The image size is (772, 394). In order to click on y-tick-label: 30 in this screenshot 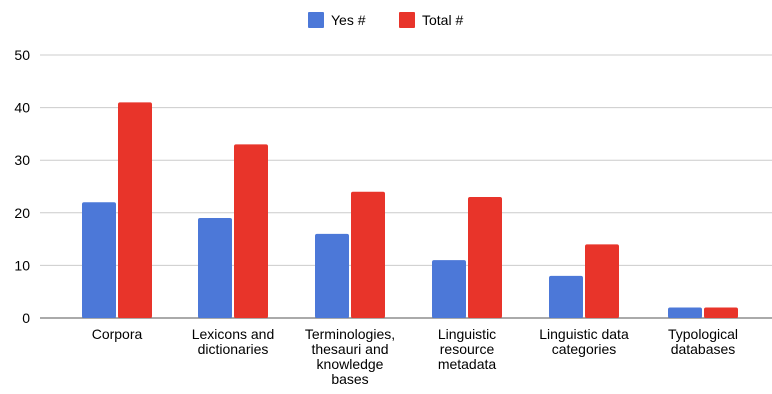, I will do `click(22, 160)`.